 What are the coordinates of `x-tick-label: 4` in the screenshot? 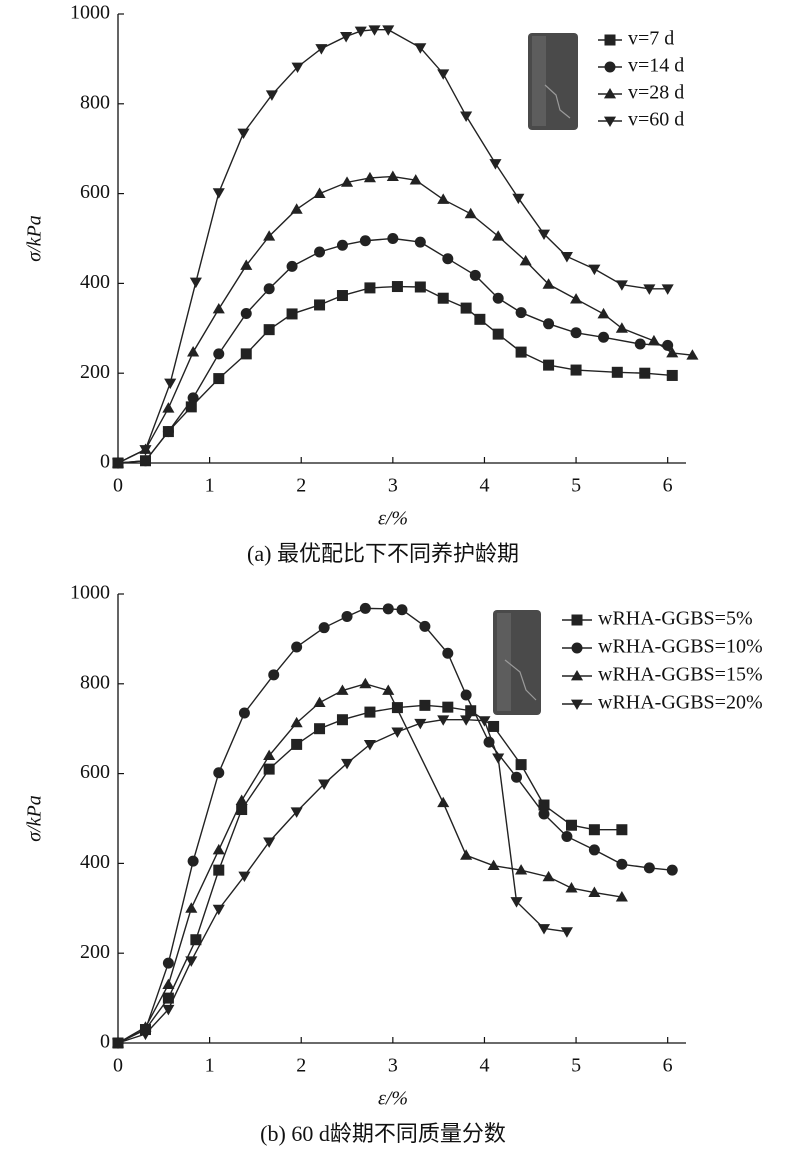 It's located at (484, 1066).